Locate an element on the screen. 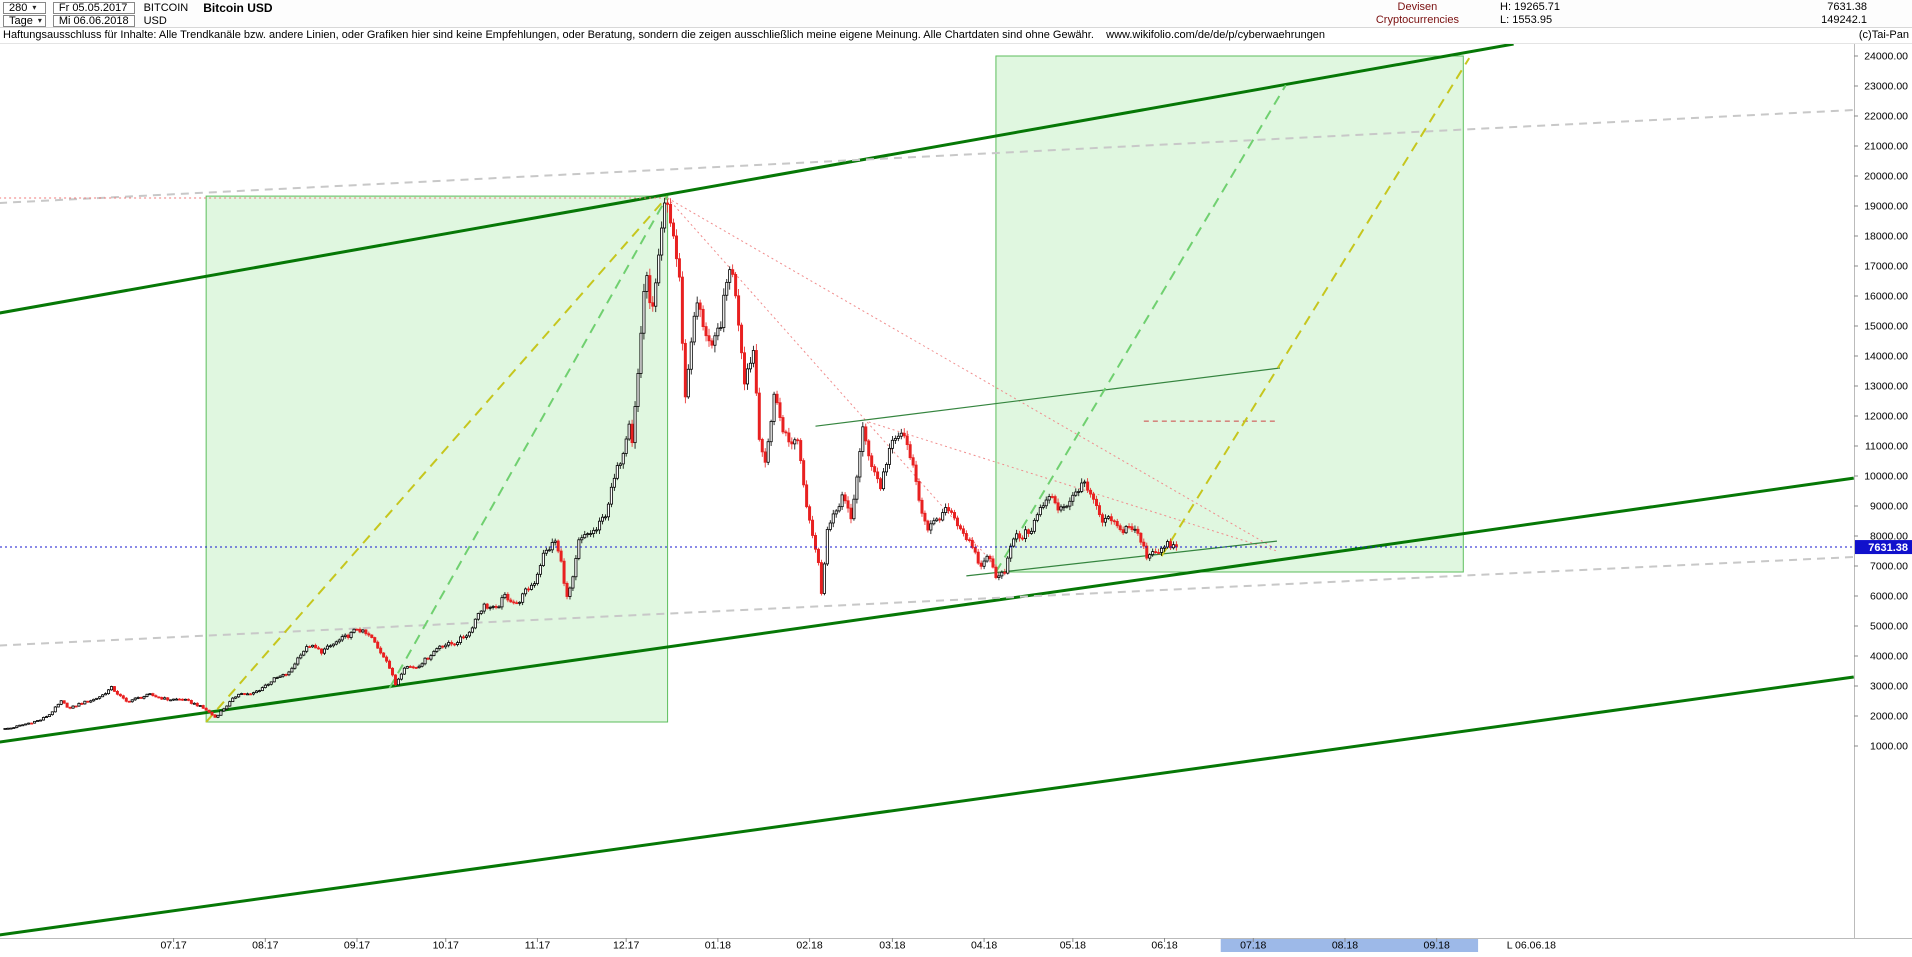  bars-count-dropdown: 280 ▾ is located at coordinates (24, 7).